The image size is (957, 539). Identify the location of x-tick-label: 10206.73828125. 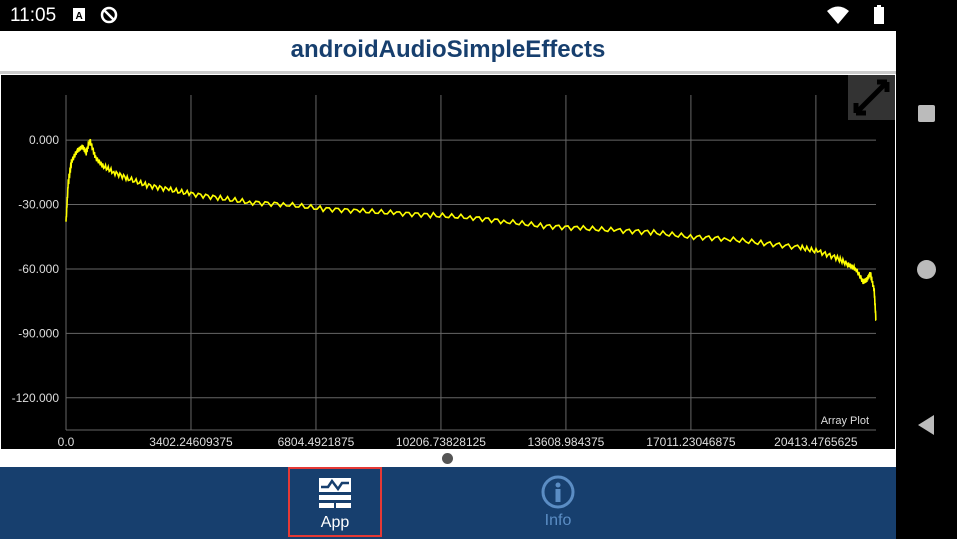
(441, 442).